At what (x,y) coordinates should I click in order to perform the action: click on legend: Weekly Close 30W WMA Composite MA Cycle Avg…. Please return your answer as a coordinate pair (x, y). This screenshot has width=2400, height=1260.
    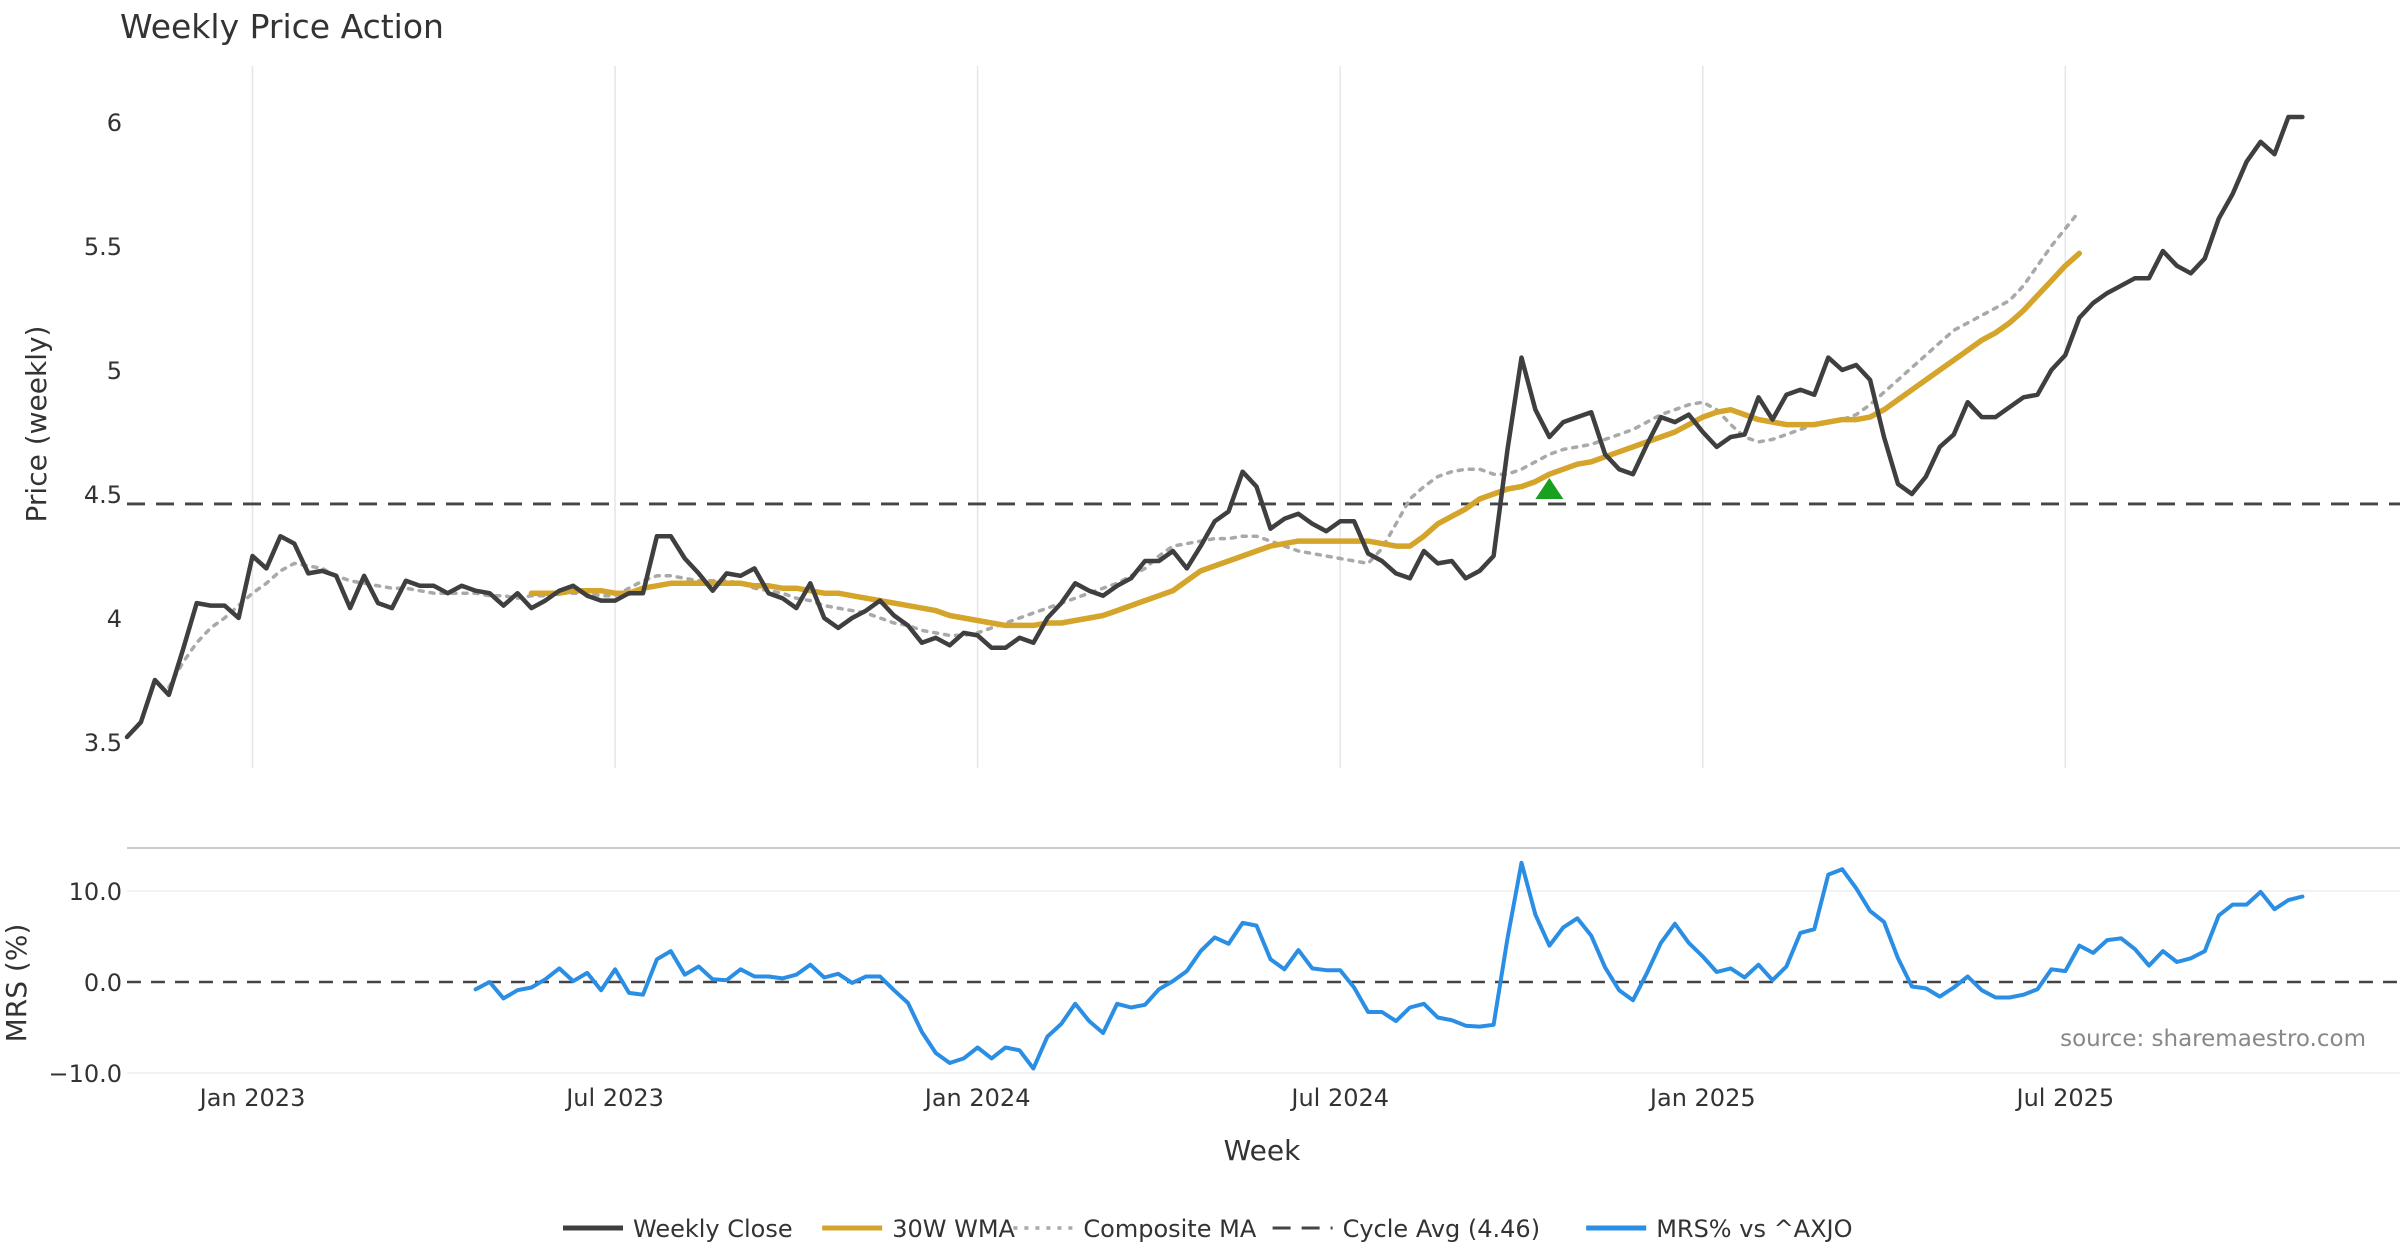
    Looking at the image, I should click on (1208, 1229).